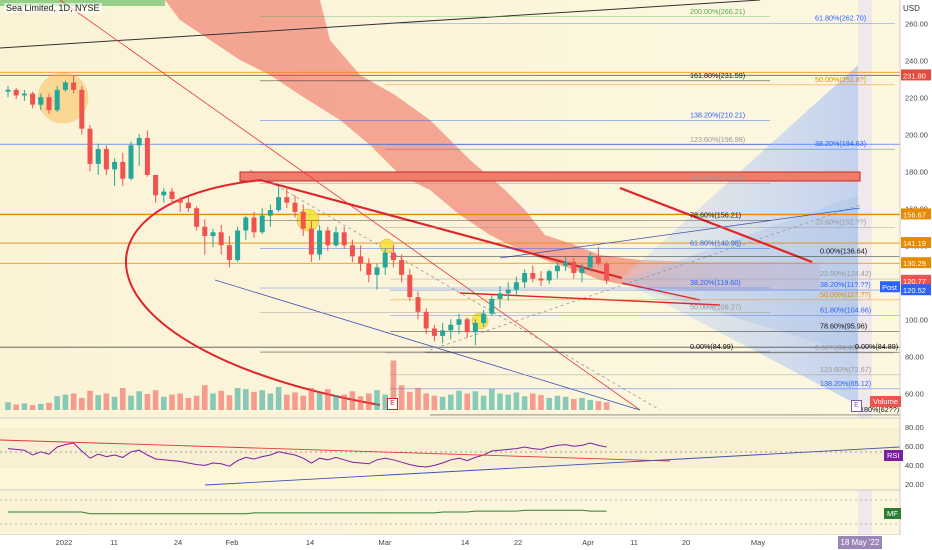  What do you see at coordinates (893, 455) in the screenshot?
I see `rsi-badge: RSI` at bounding box center [893, 455].